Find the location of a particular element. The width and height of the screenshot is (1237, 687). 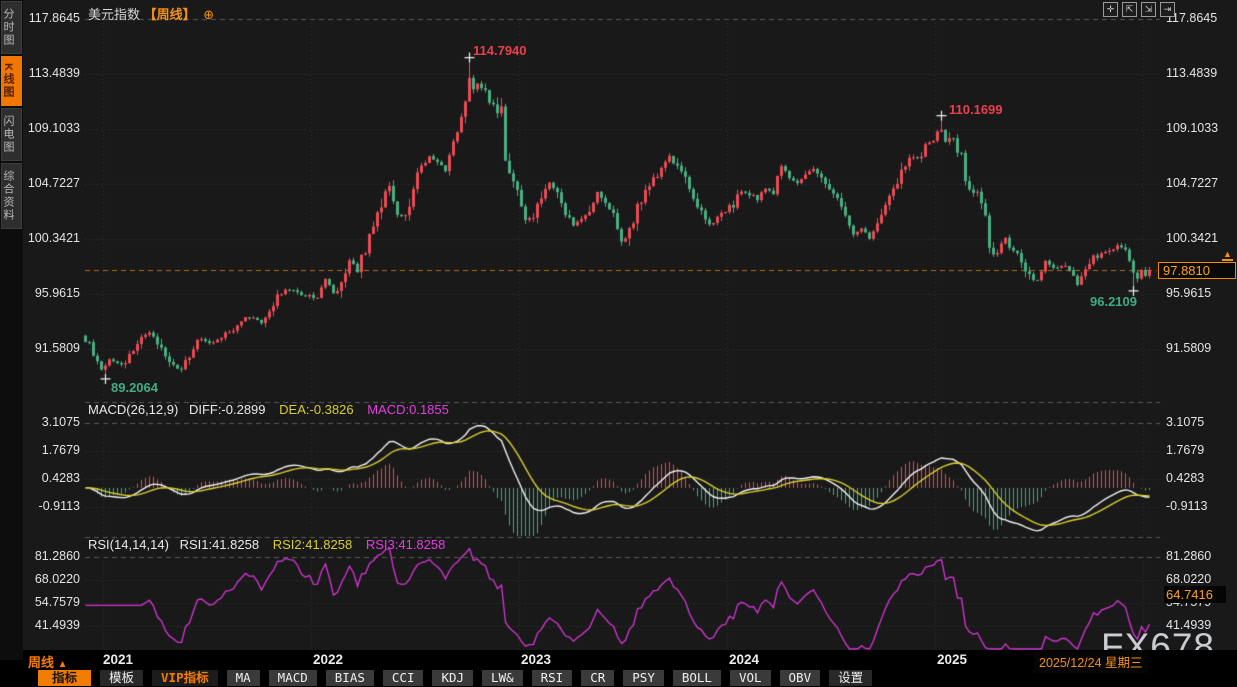

macd-dea-value: DEA:-0.3826 is located at coordinates (316, 409).